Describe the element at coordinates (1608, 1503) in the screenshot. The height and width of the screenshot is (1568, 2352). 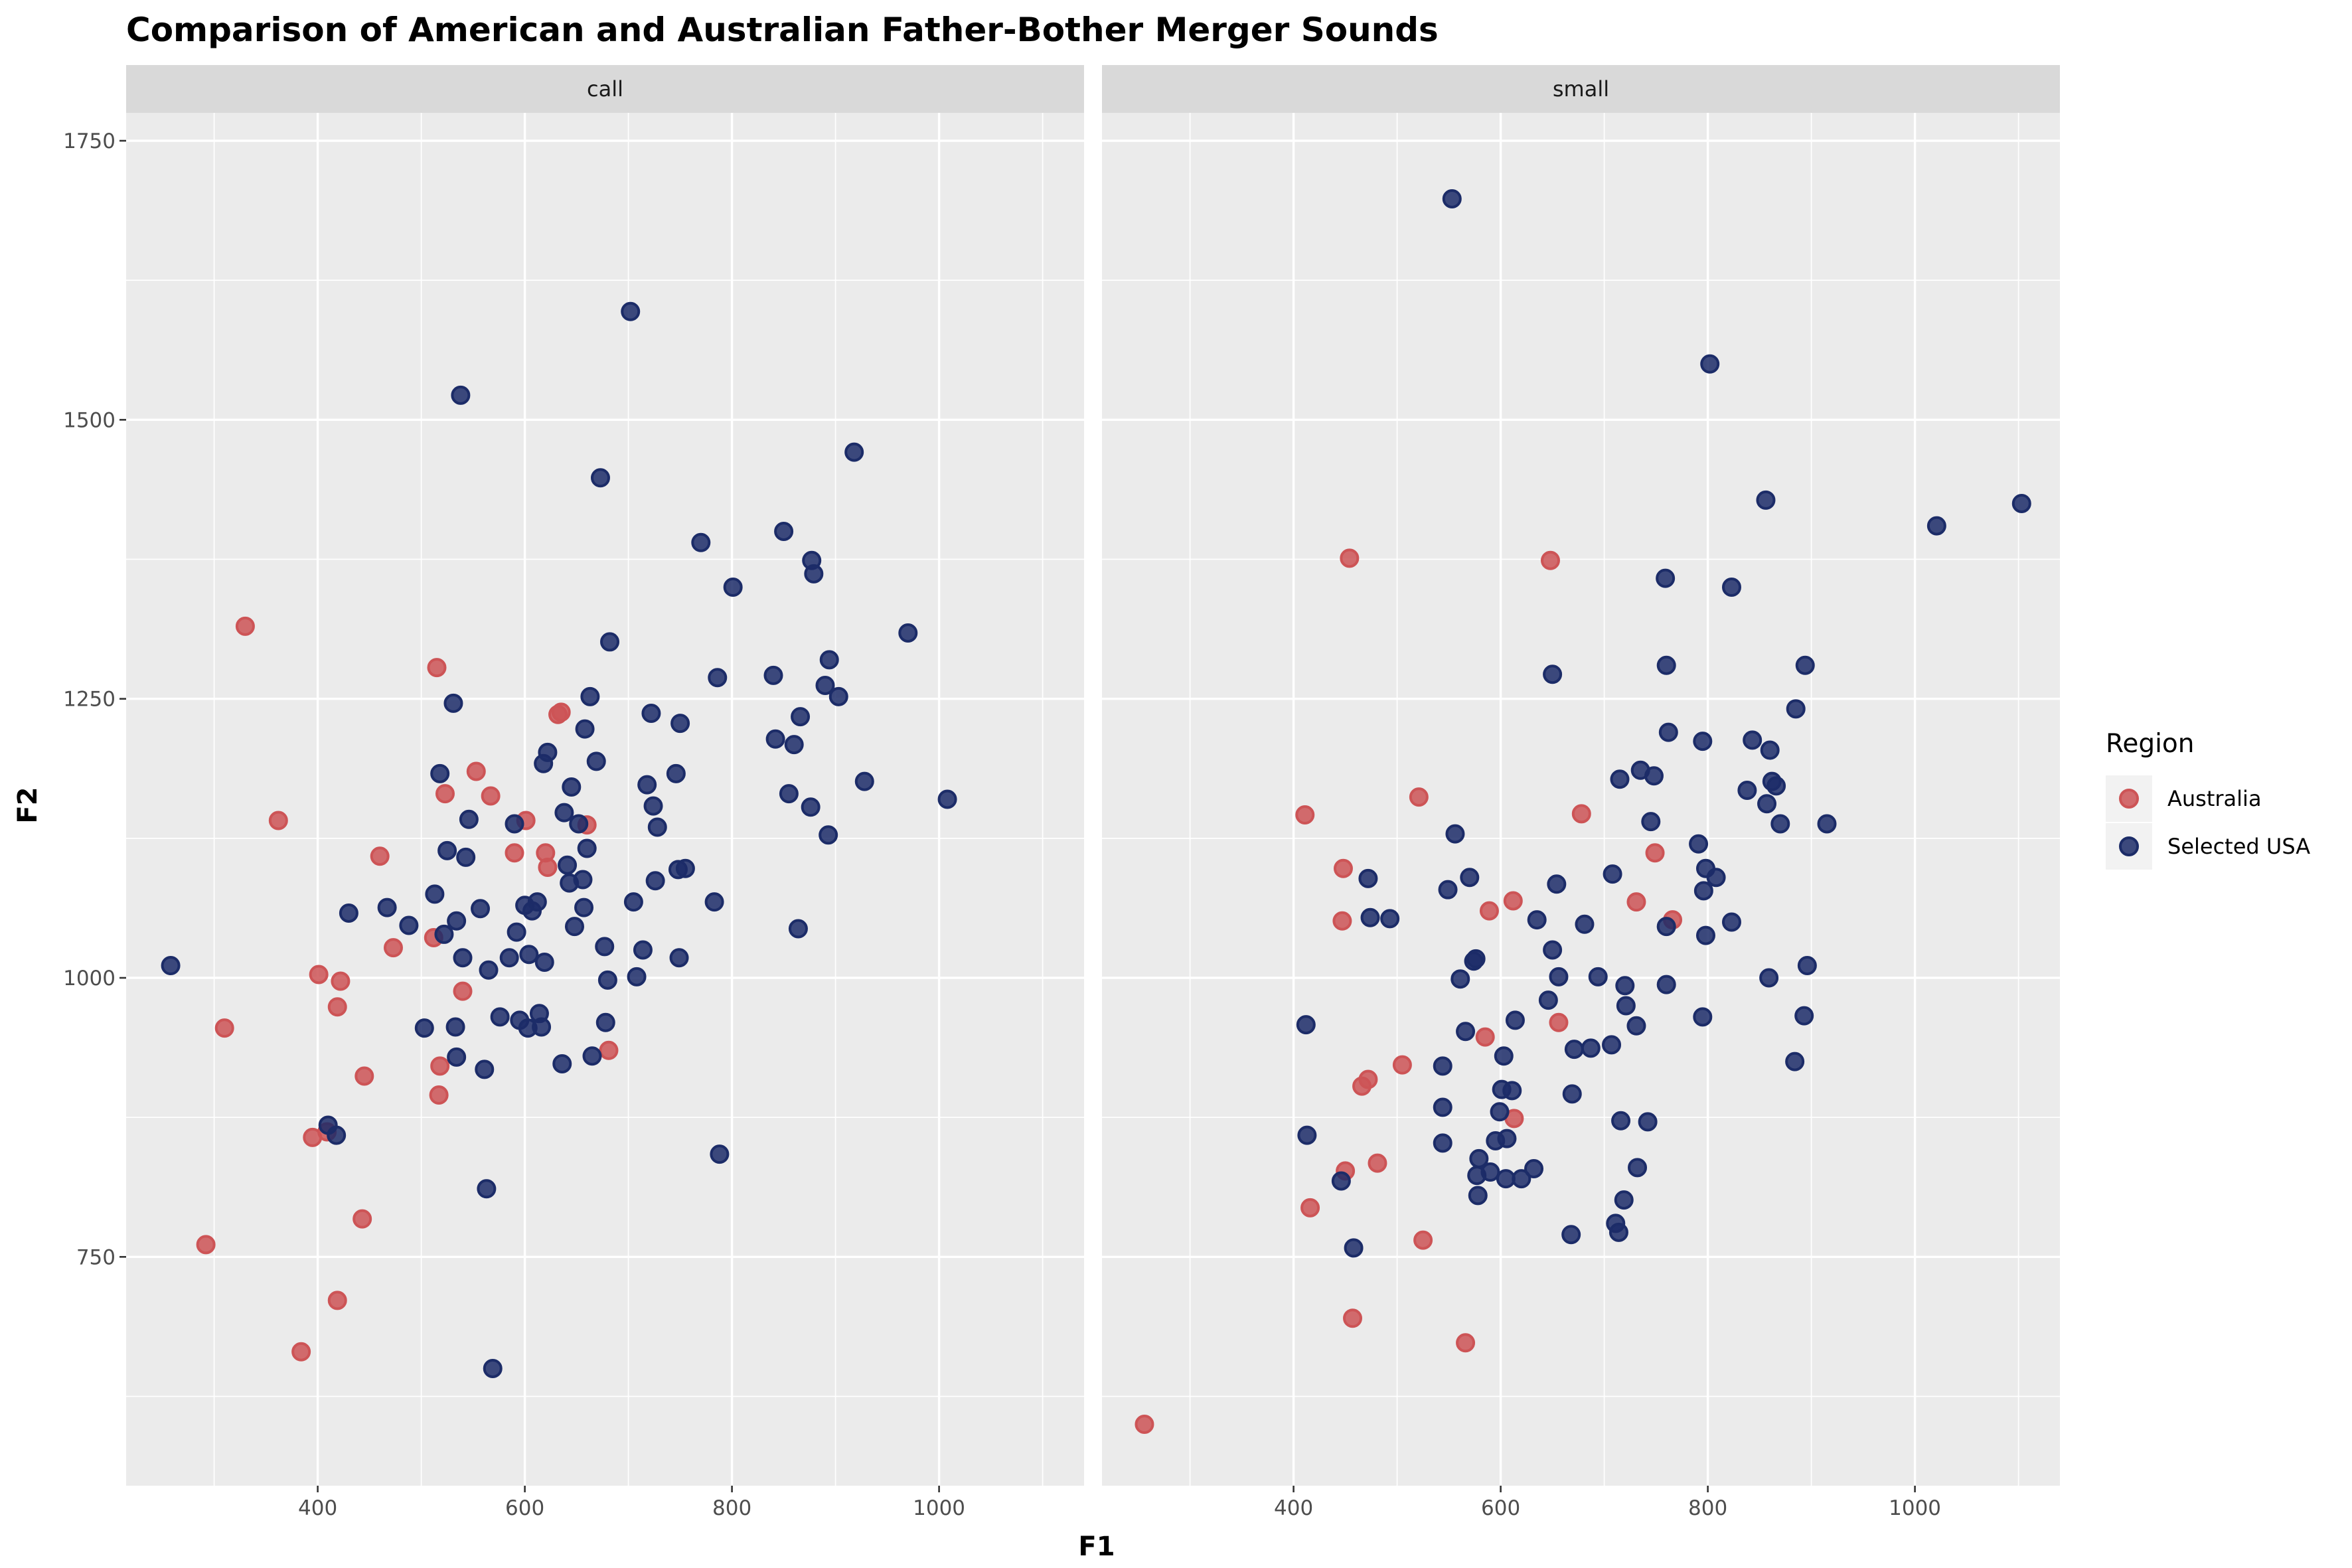
I see `x-axis-small: 400 600 800 1000` at that location.